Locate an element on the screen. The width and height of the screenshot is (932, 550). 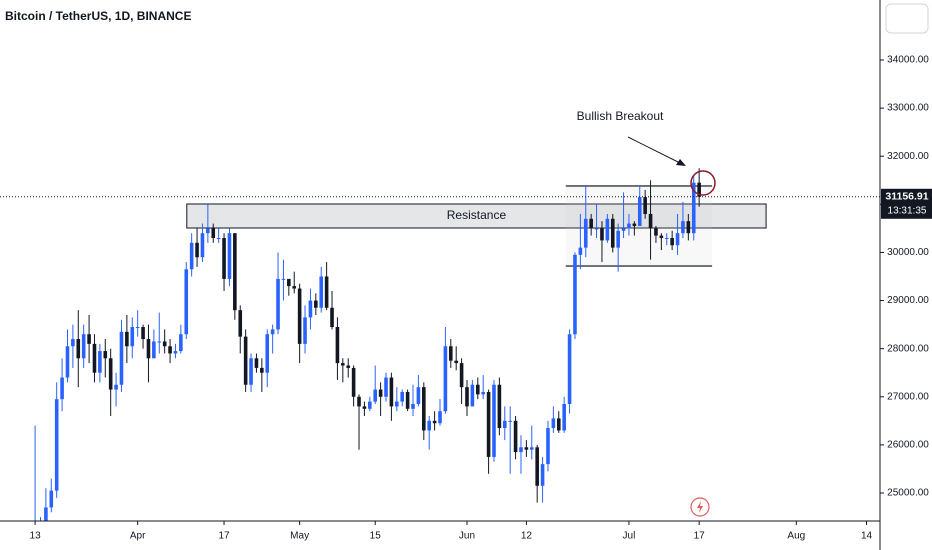
last-price-box is located at coordinates (906, 203).